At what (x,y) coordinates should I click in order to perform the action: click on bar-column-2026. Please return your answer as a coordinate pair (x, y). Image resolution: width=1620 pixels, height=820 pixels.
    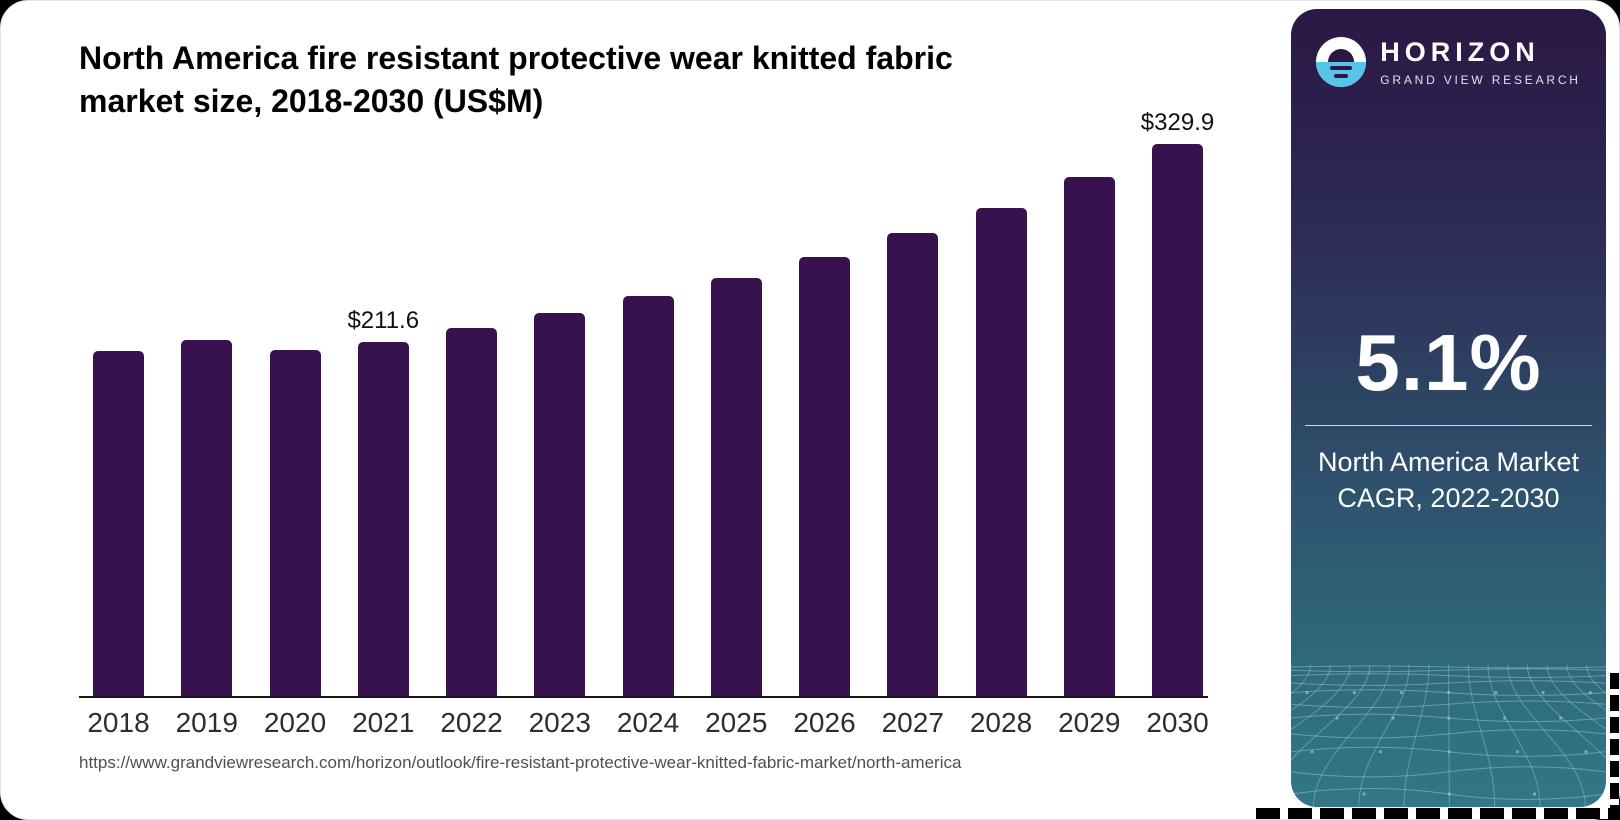
    Looking at the image, I should click on (824, 476).